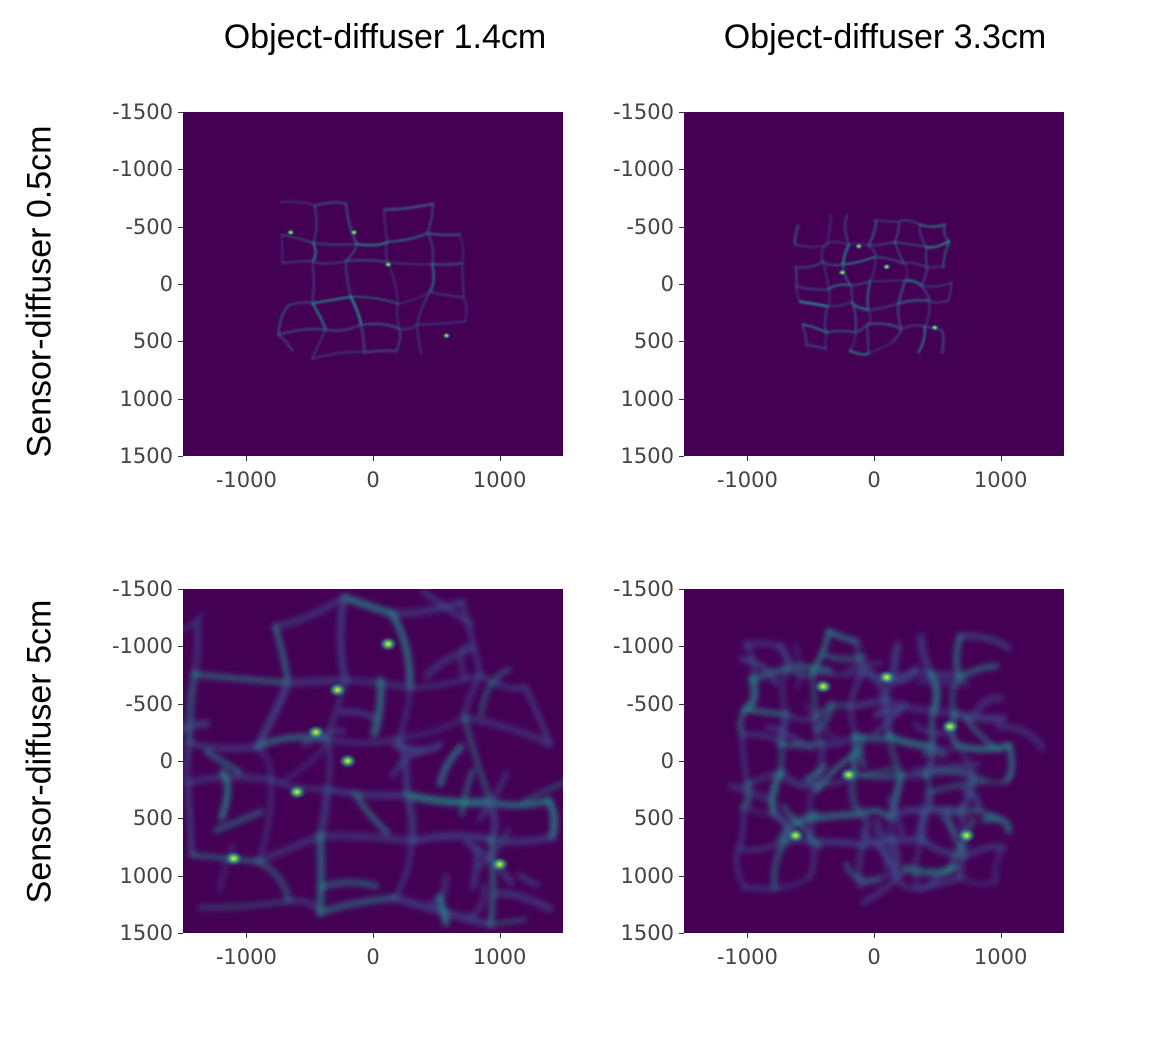  I want to click on heatmap-r1c1, so click(874, 761).